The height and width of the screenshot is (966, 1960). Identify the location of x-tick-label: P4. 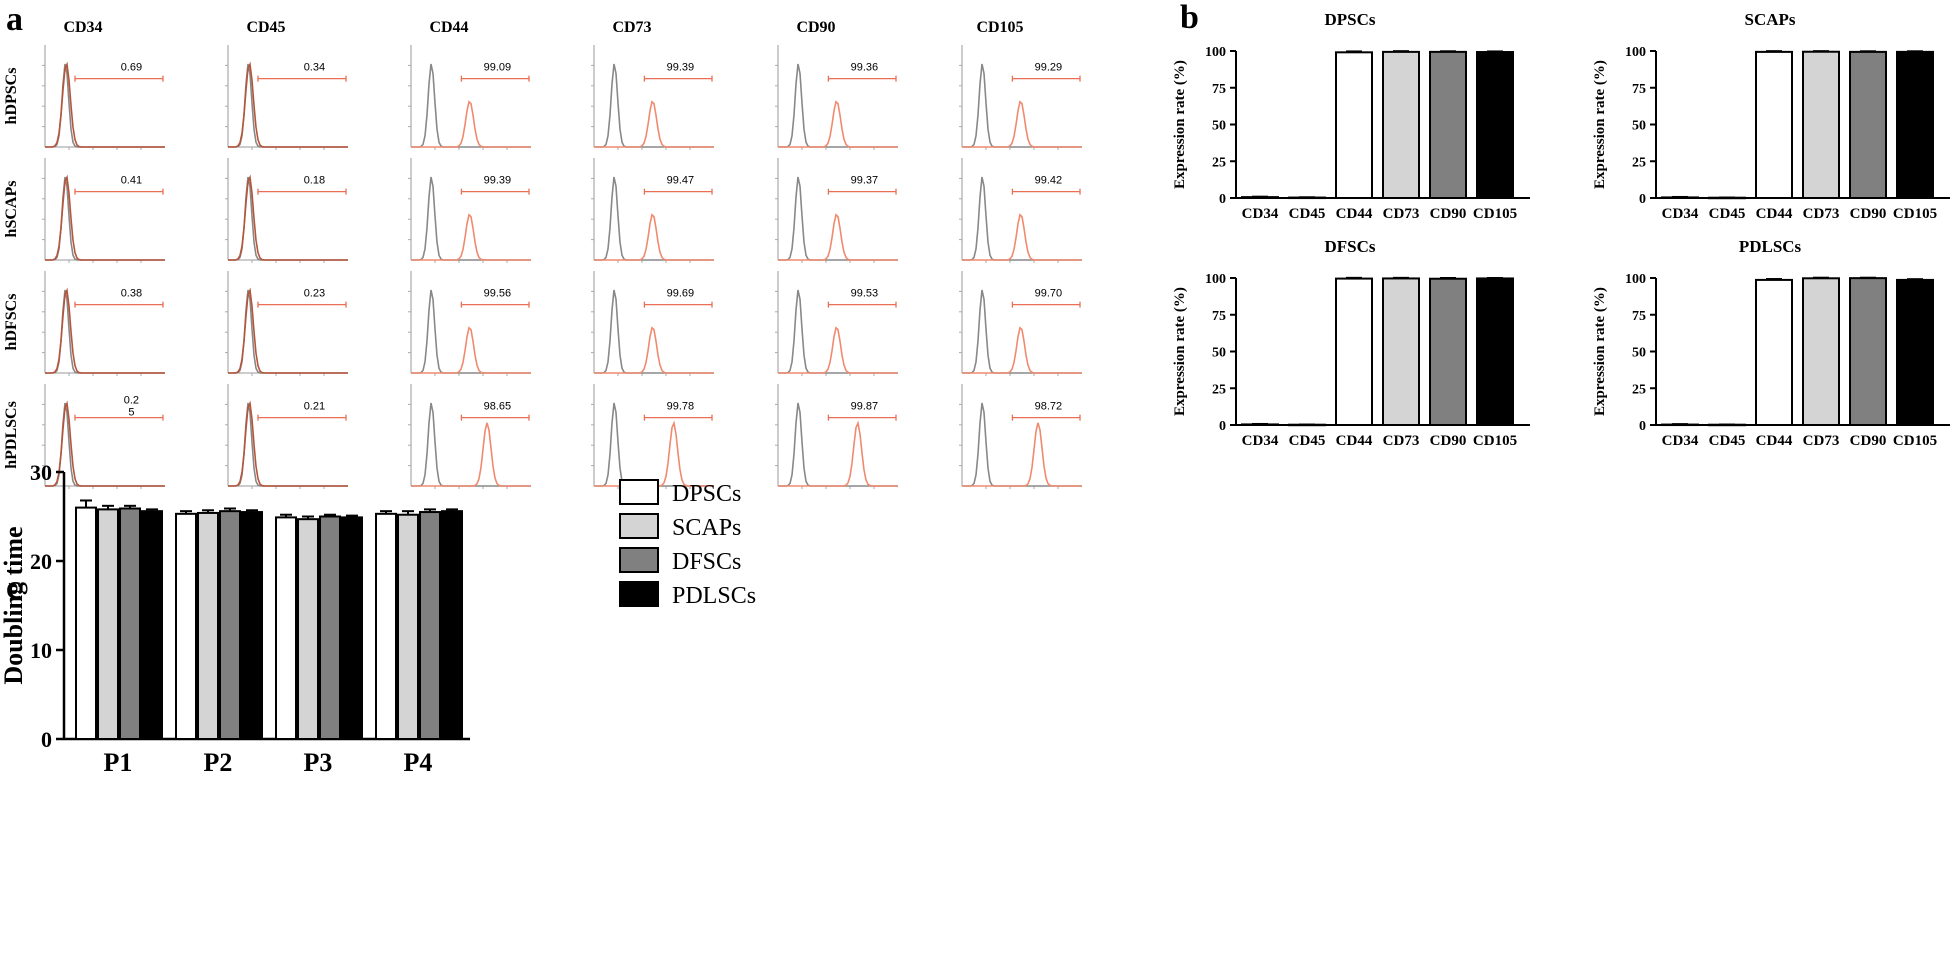
(418, 762).